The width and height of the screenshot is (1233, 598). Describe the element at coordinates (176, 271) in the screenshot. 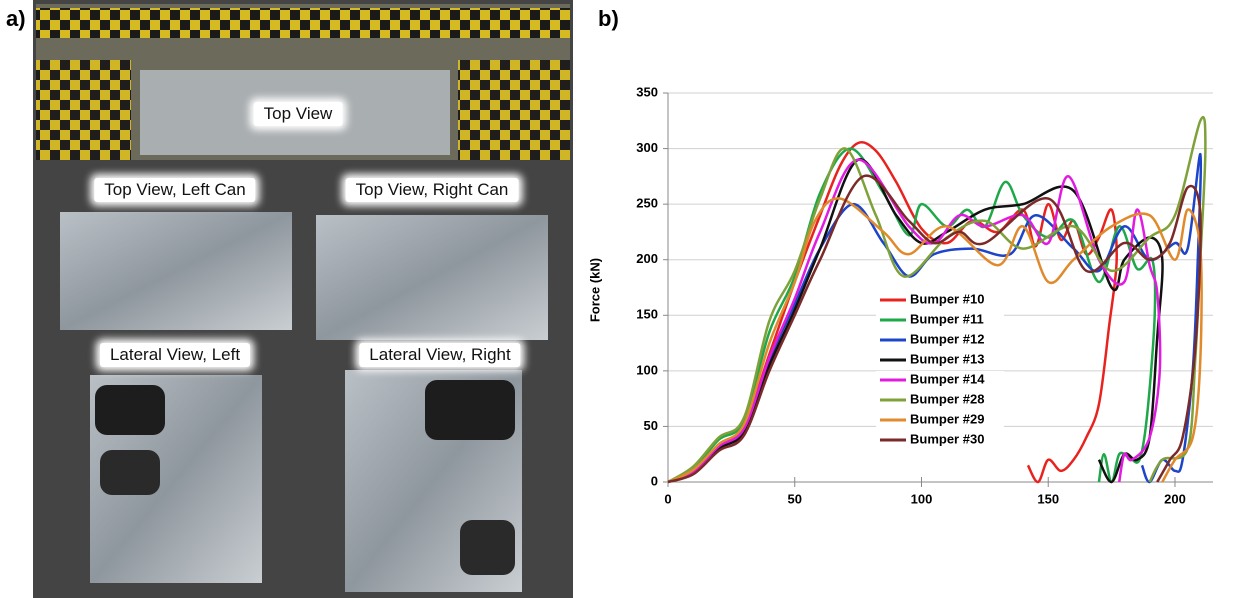

I see `photo-left-can` at that location.